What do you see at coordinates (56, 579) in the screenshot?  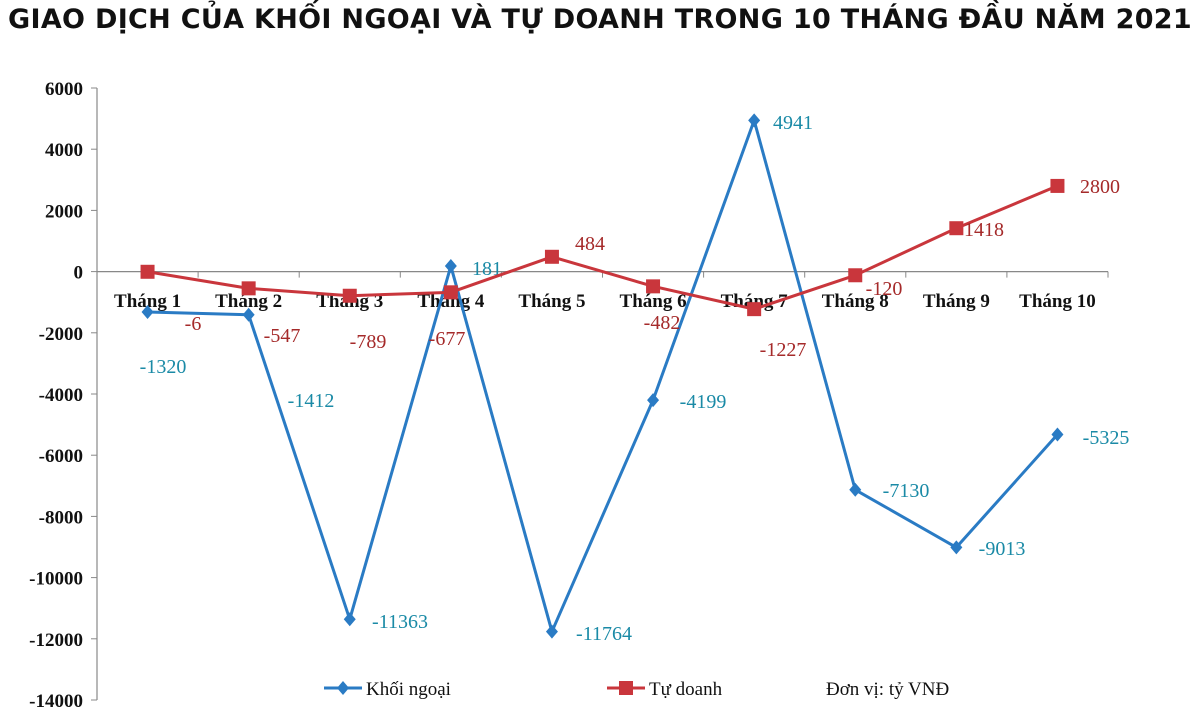 I see `y-tick-label: -10000` at bounding box center [56, 579].